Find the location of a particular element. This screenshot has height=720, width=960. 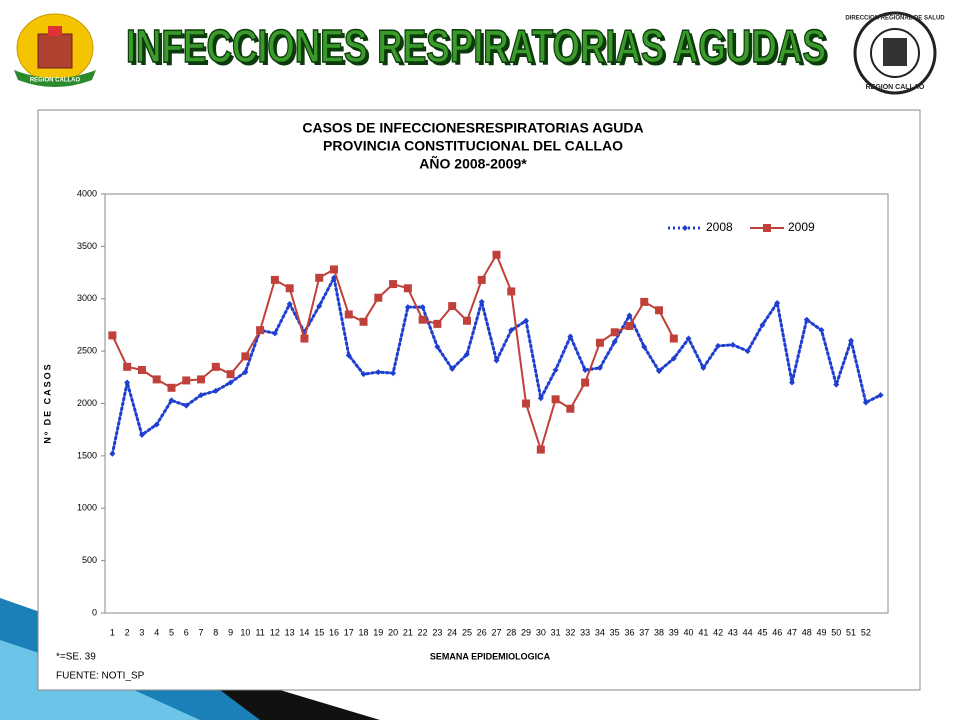

x-tick-label: 7 is located at coordinates (201, 632).